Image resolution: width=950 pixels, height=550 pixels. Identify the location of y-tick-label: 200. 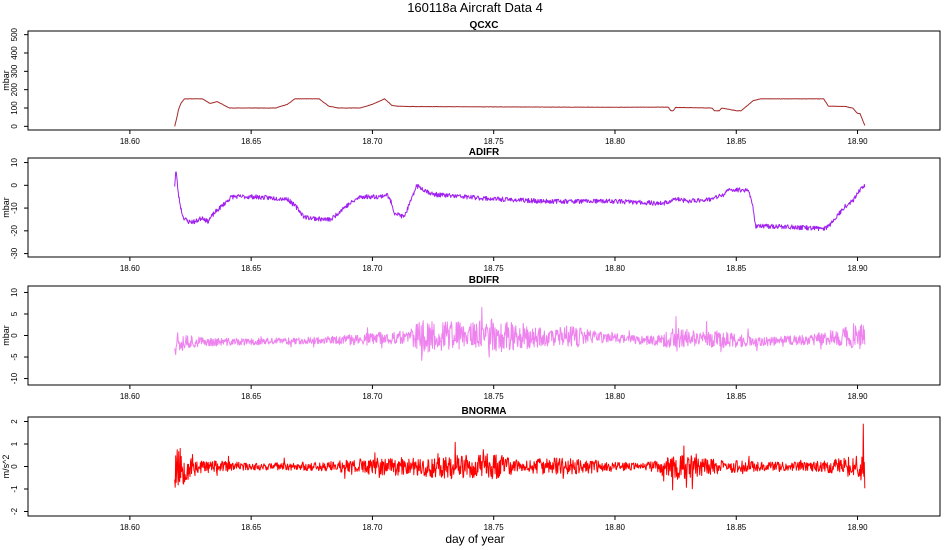
(14, 89).